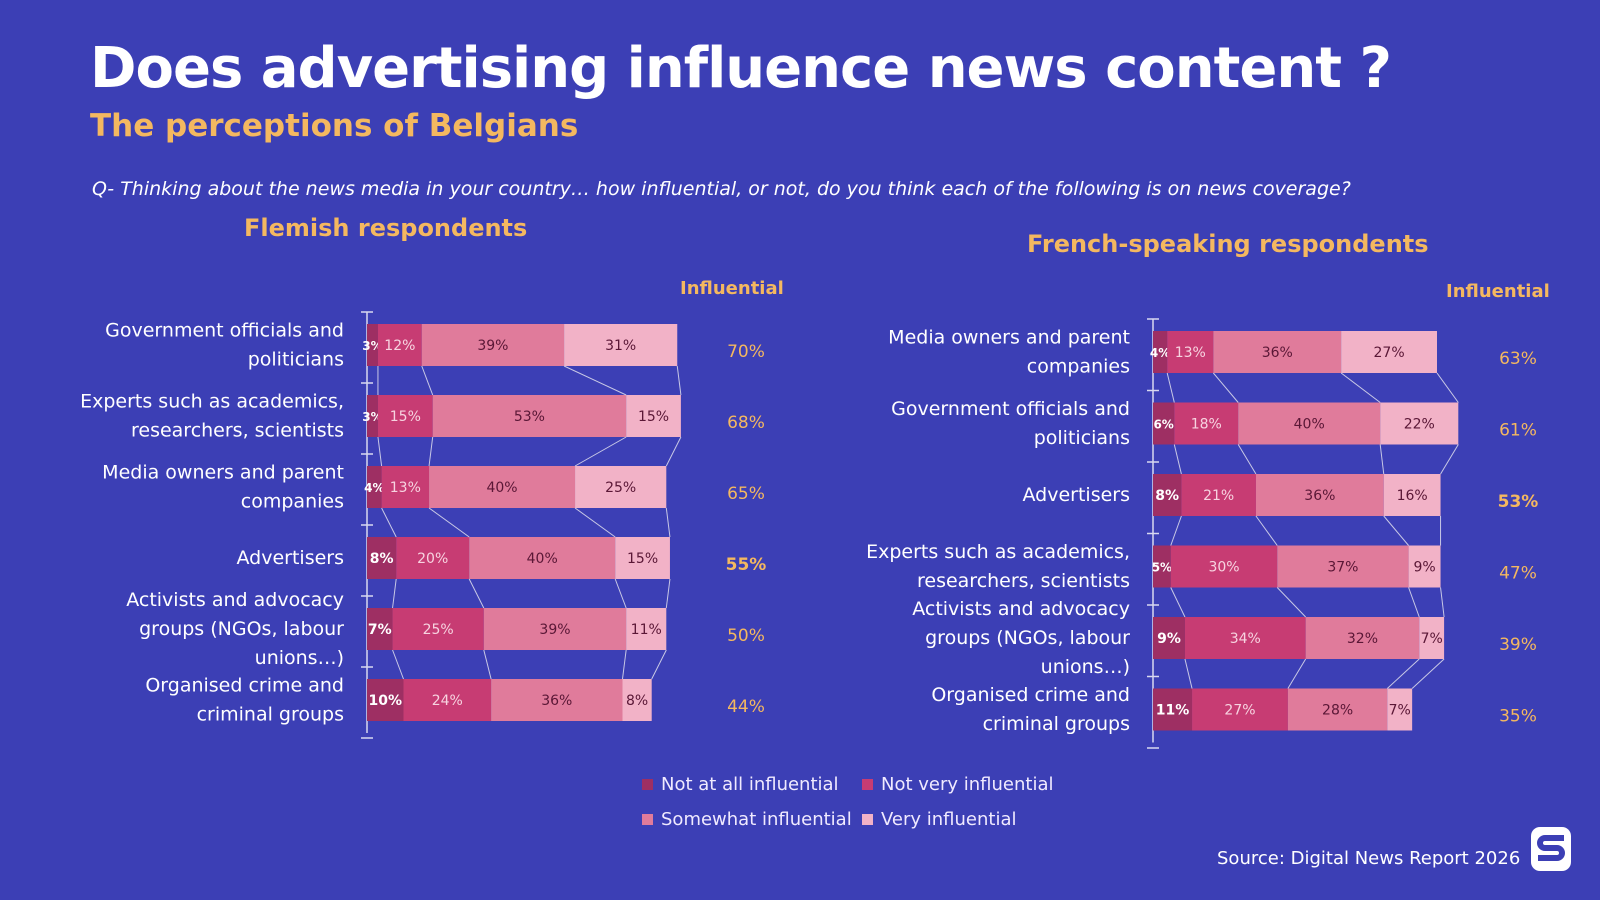 The width and height of the screenshot is (1600, 900). I want to click on bar-value-label: 24%, so click(447, 701).